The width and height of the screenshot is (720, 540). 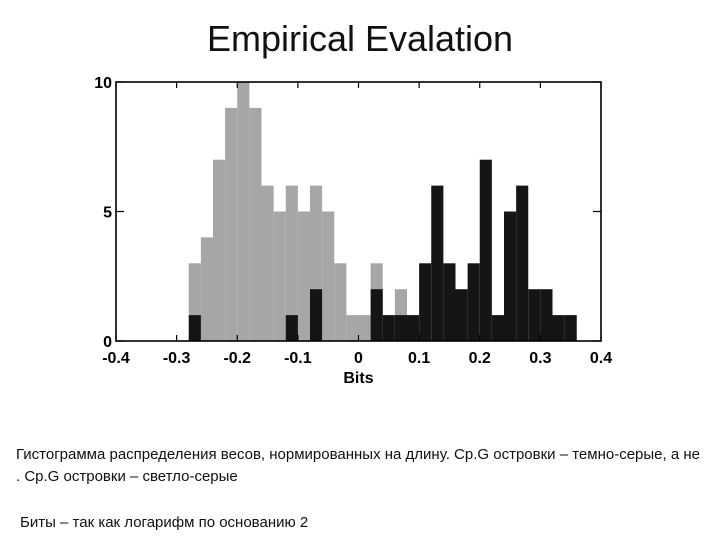 I want to click on x-tick-labels: -0.4 -0.3 -0.2 -0.1 0 0.1 0.2 0.3 0.4, so click(x=357, y=358).